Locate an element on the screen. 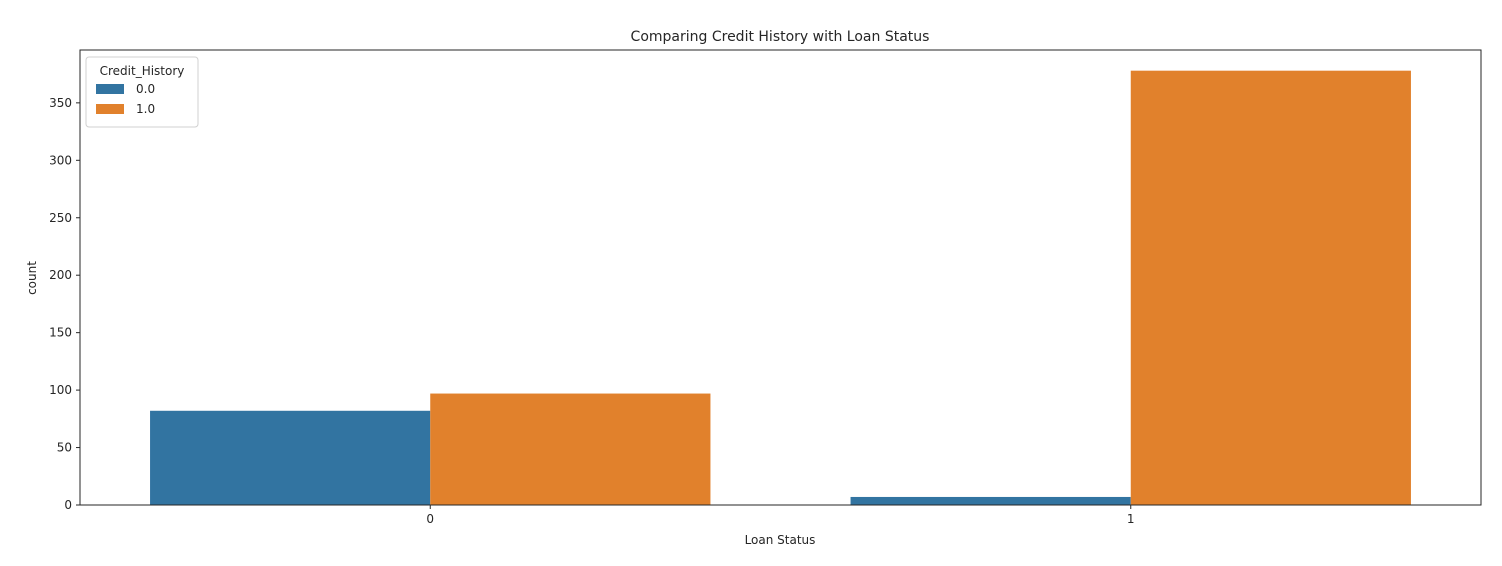  y-tick-label: 200 is located at coordinates (60, 275).